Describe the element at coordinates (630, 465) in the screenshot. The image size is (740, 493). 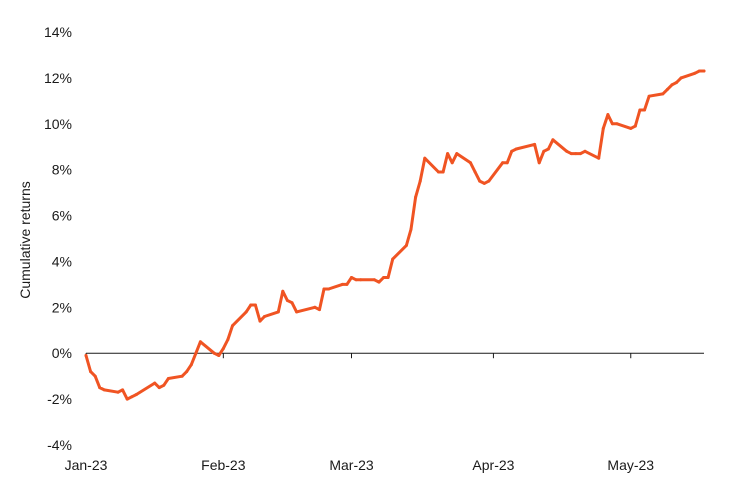
I see `x-tick-label: May-23` at that location.